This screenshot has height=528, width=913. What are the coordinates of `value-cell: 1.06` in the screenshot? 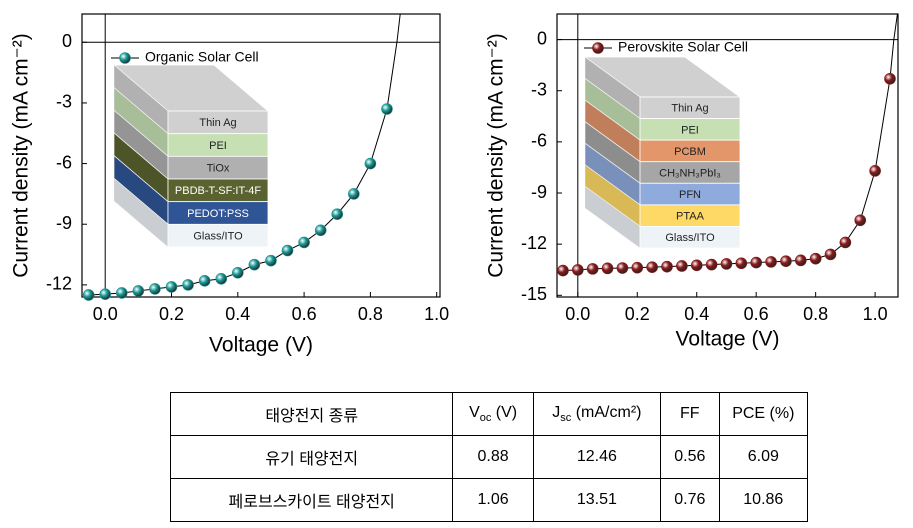 It's located at (493, 500).